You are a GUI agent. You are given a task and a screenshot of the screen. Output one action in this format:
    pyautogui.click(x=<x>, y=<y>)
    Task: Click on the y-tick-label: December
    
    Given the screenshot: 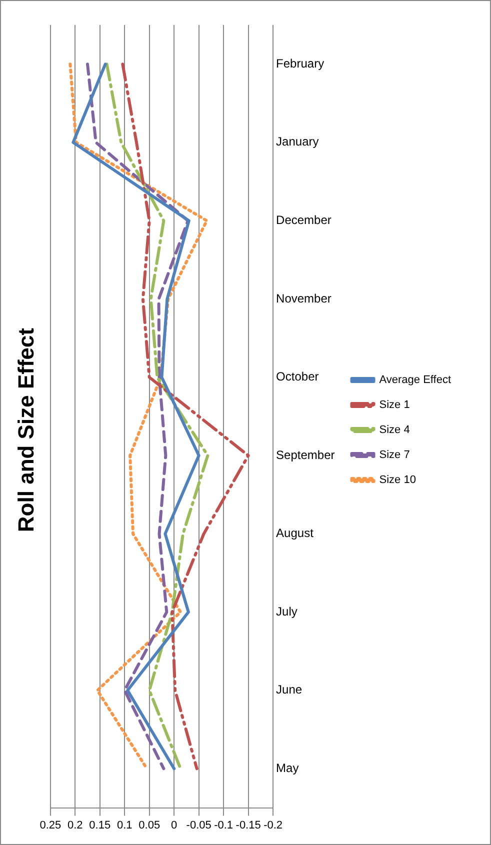 What is the action you would take?
    pyautogui.click(x=304, y=220)
    